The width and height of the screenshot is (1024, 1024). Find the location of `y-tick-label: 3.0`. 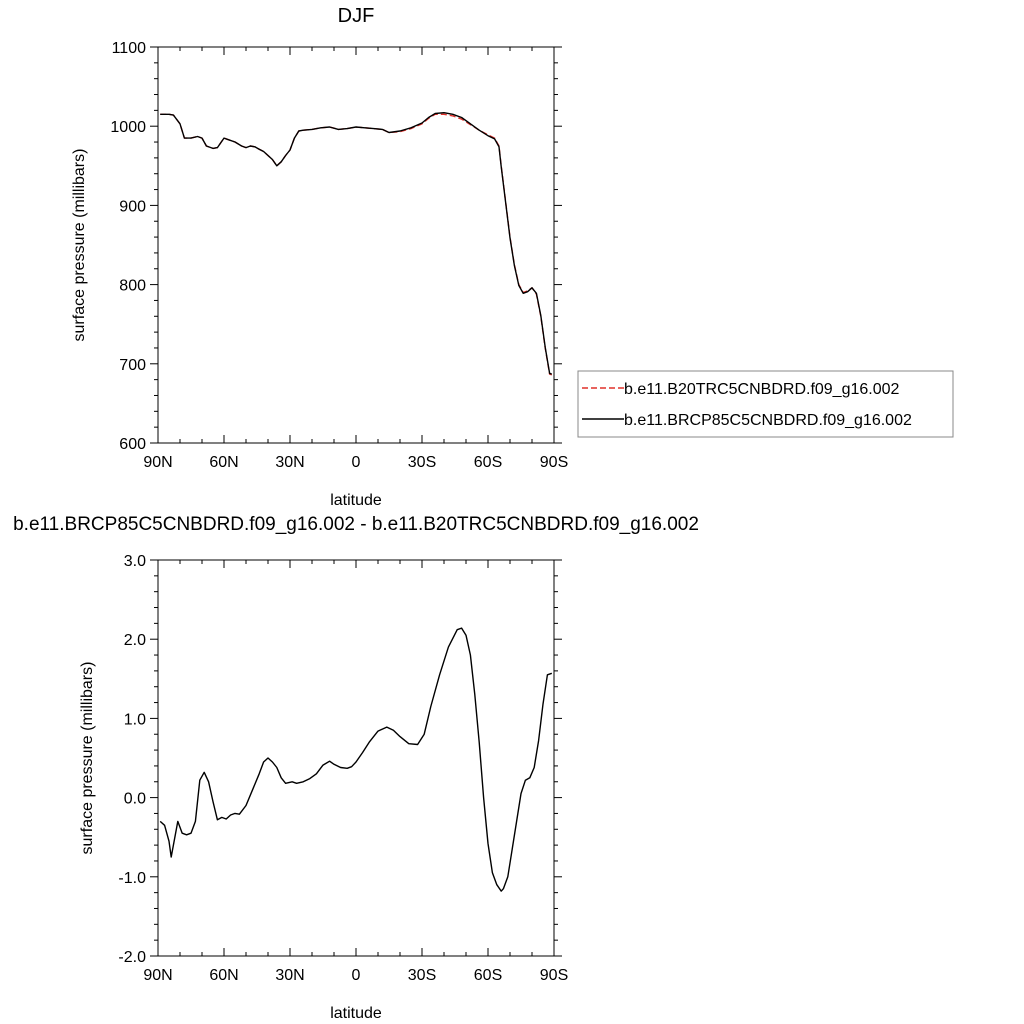

y-tick-label: 3.0 is located at coordinates (135, 561).